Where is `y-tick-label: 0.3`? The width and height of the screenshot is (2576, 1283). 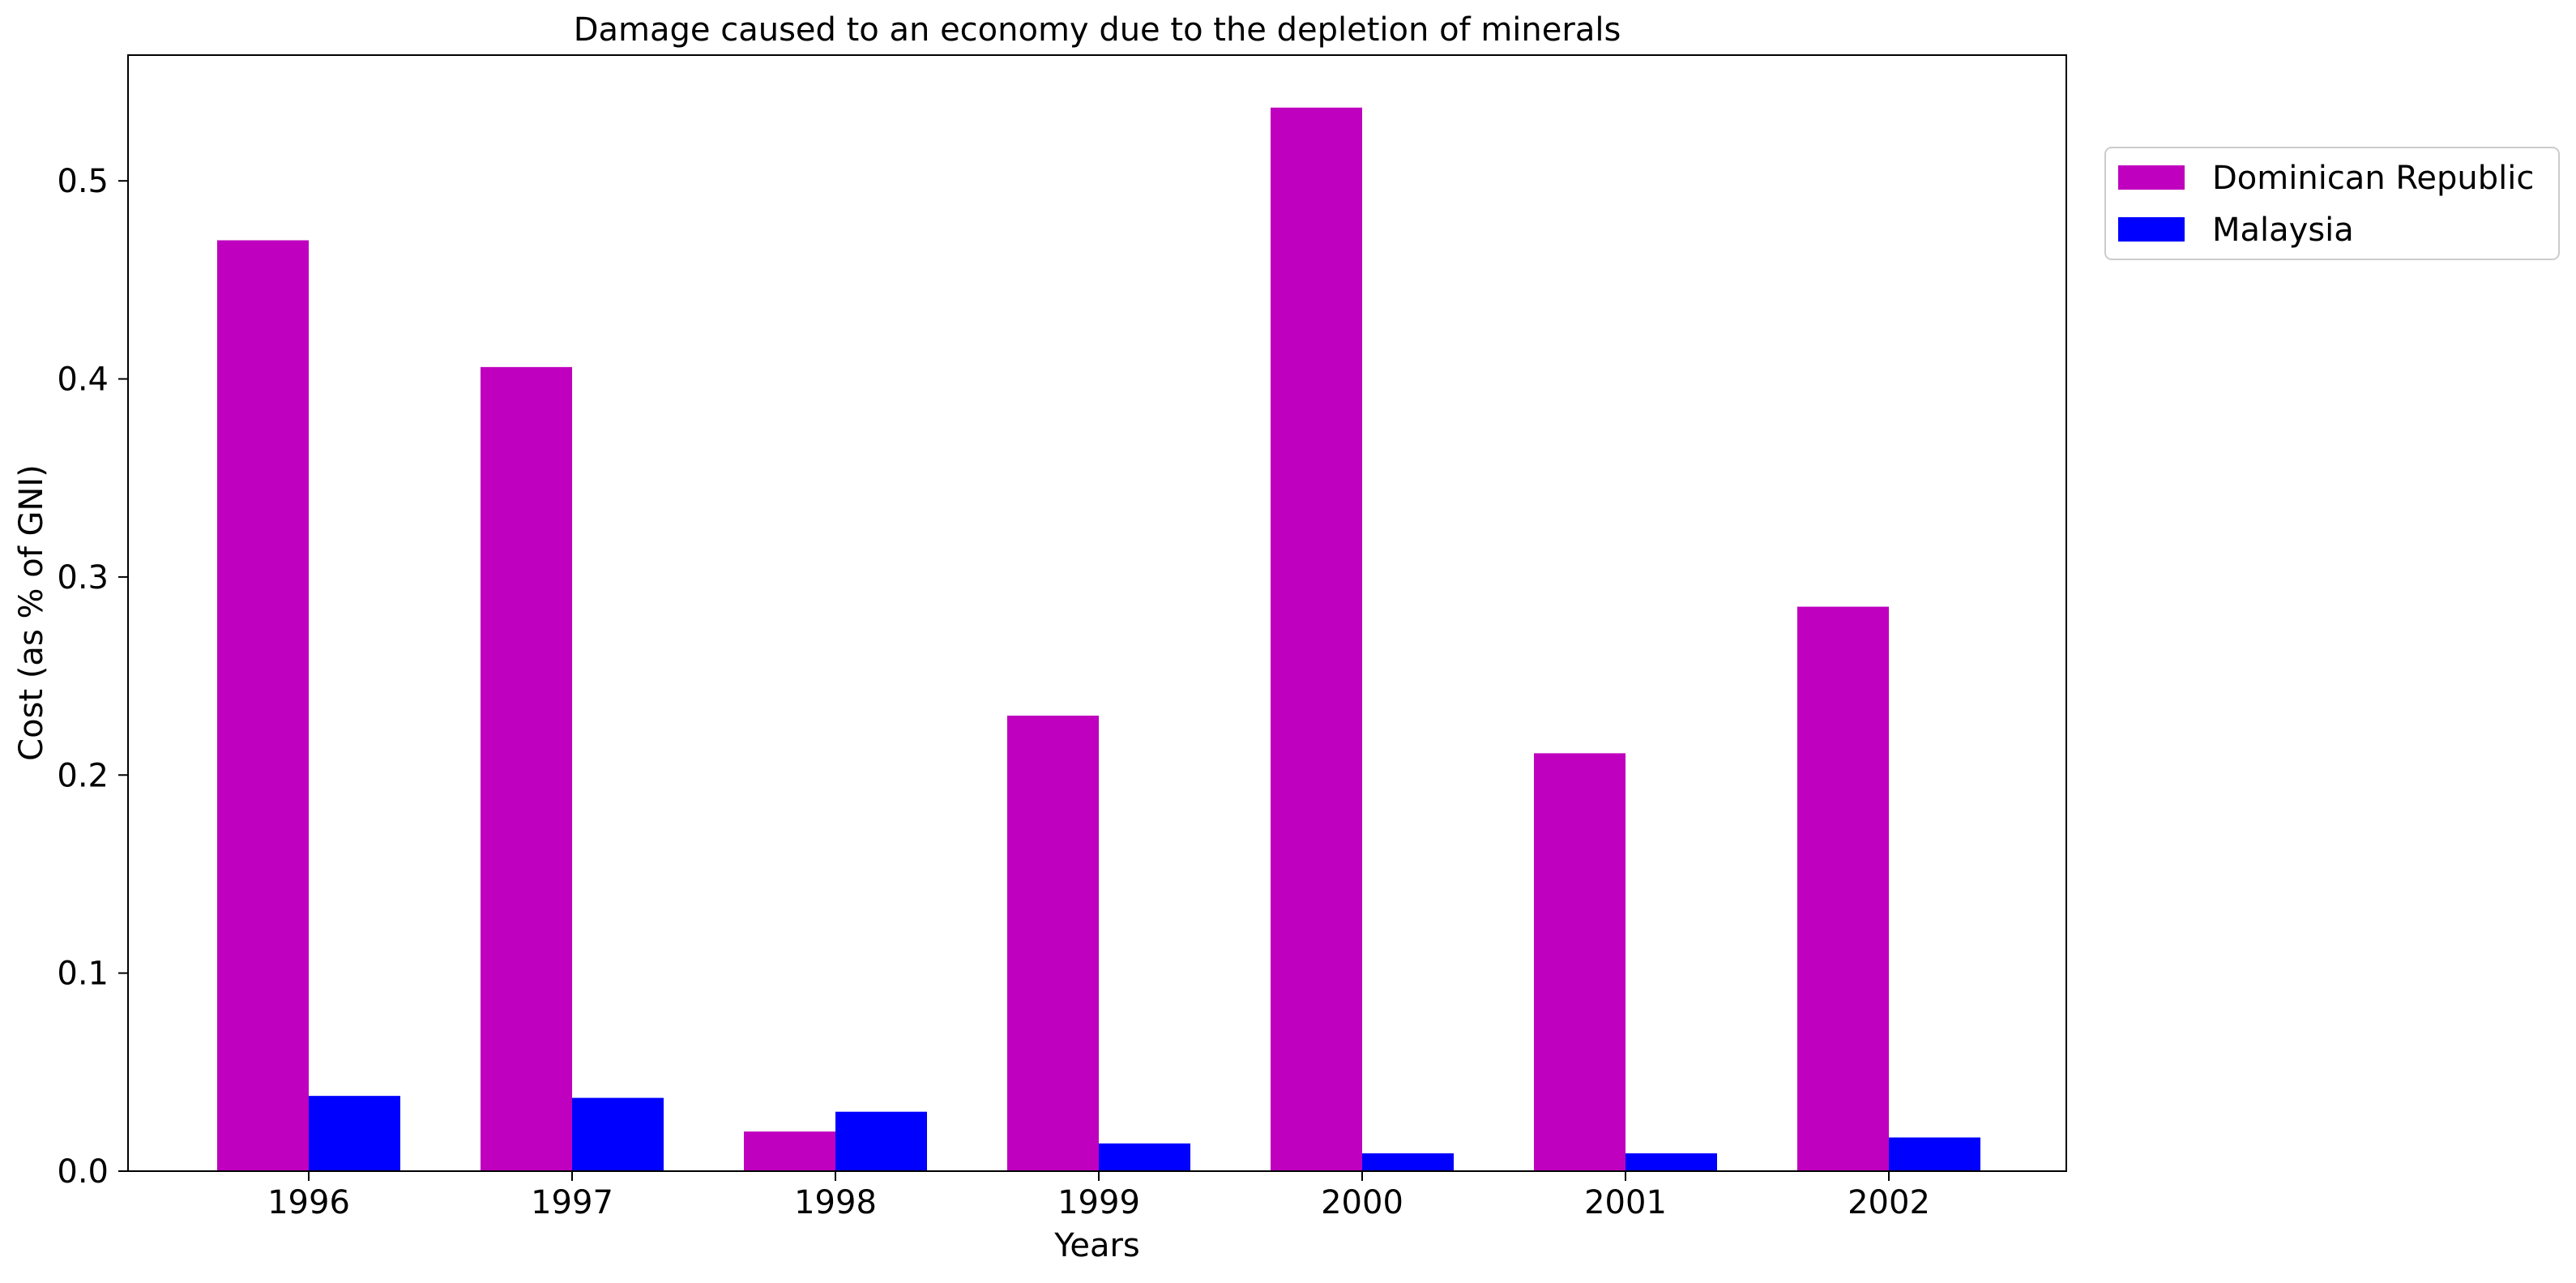
y-tick-label: 0.3 is located at coordinates (83, 578).